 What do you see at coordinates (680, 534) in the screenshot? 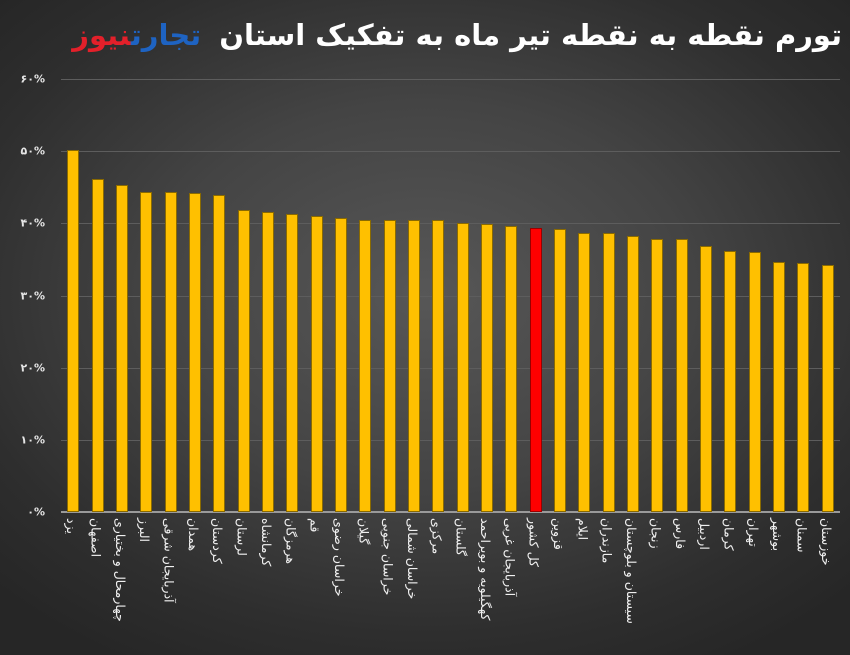
I see `x-tick-label: فارس` at bounding box center [680, 534].